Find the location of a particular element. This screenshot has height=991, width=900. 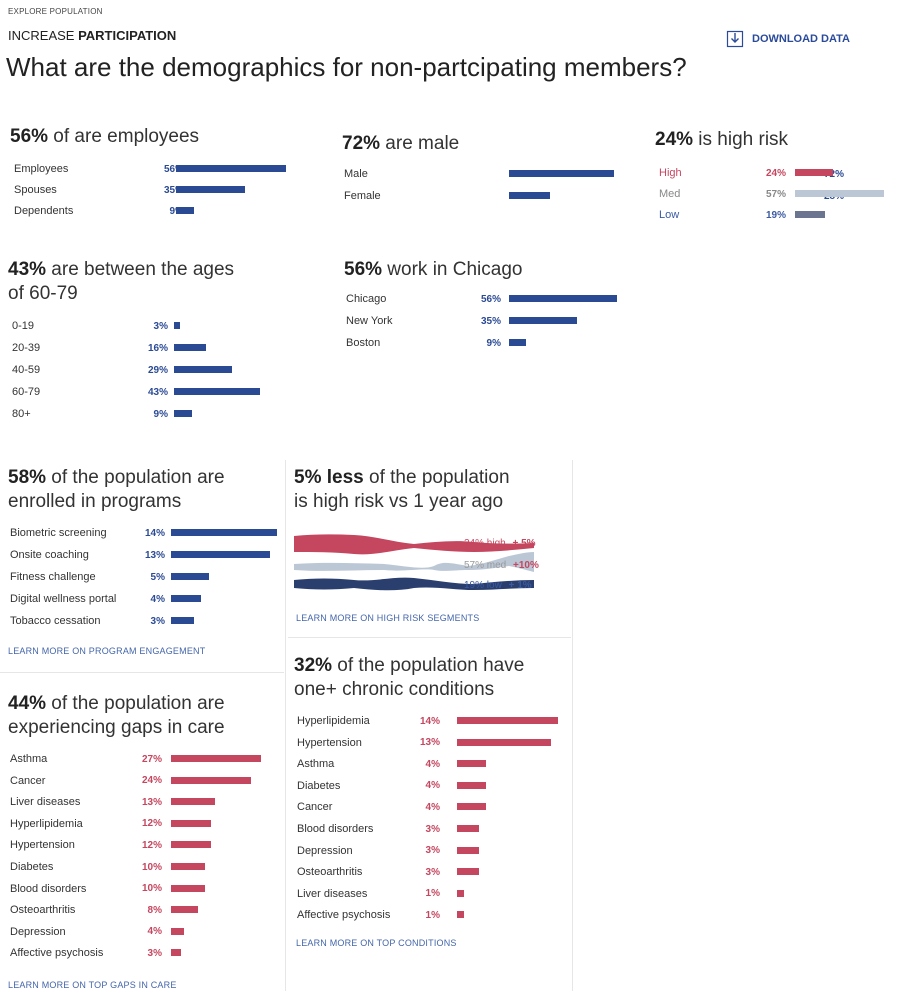

gender-row: Male 72% is located at coordinates (594, 174).